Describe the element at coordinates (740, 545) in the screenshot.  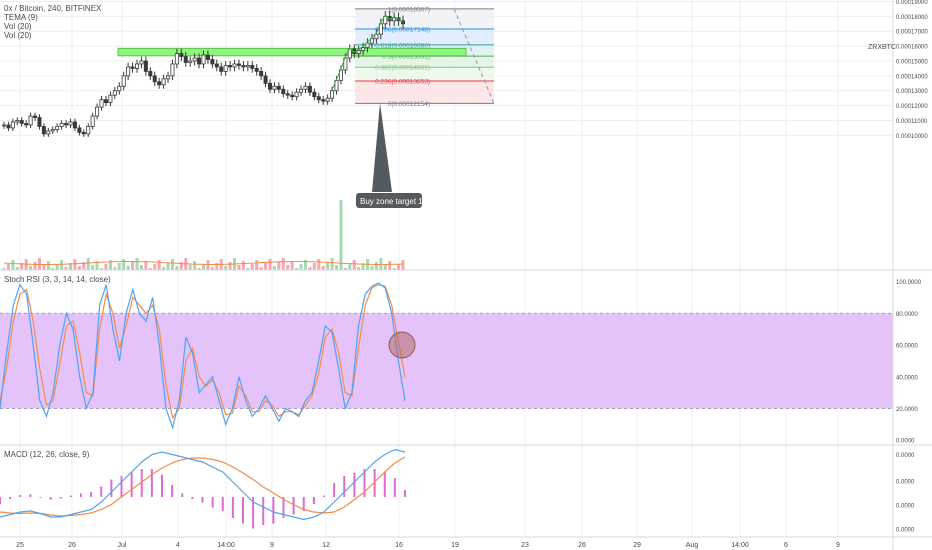
I see `x-tick-label: 14:00` at that location.